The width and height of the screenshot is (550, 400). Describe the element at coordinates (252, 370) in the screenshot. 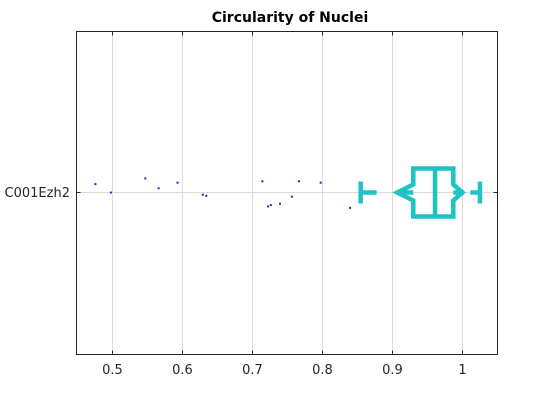

I see `x-tick-label-2: 0.7` at that location.